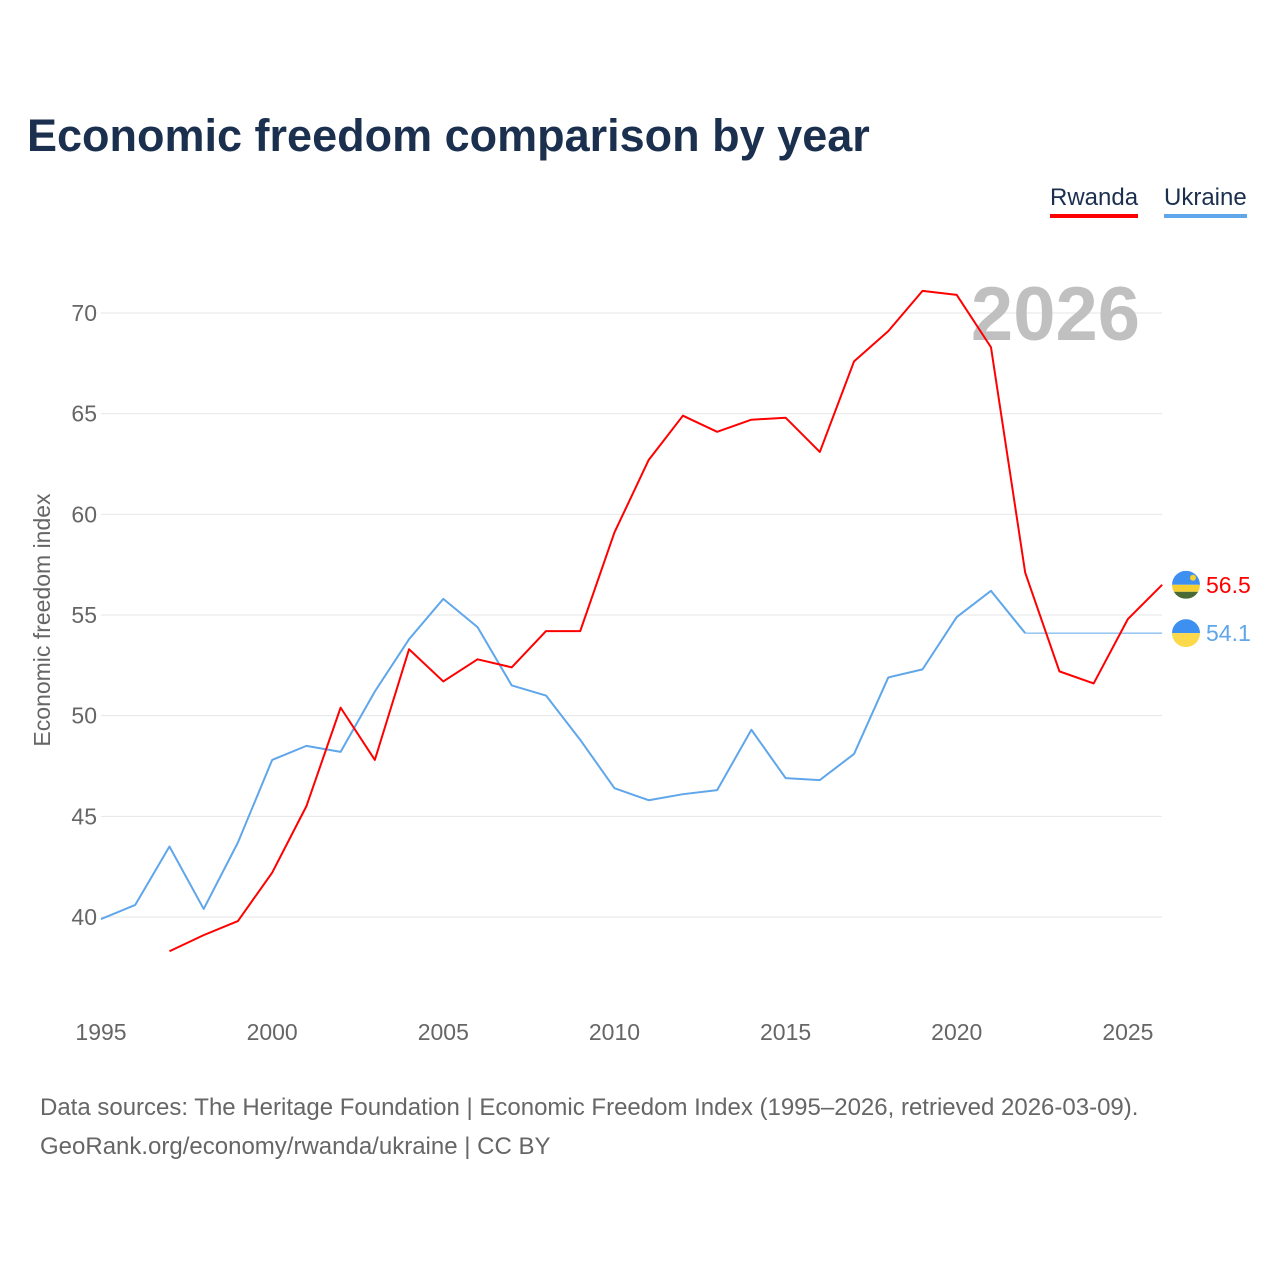 This screenshot has width=1280, height=1280. Describe the element at coordinates (1094, 201) in the screenshot. I see `legend-rwanda: Rwanda` at that location.